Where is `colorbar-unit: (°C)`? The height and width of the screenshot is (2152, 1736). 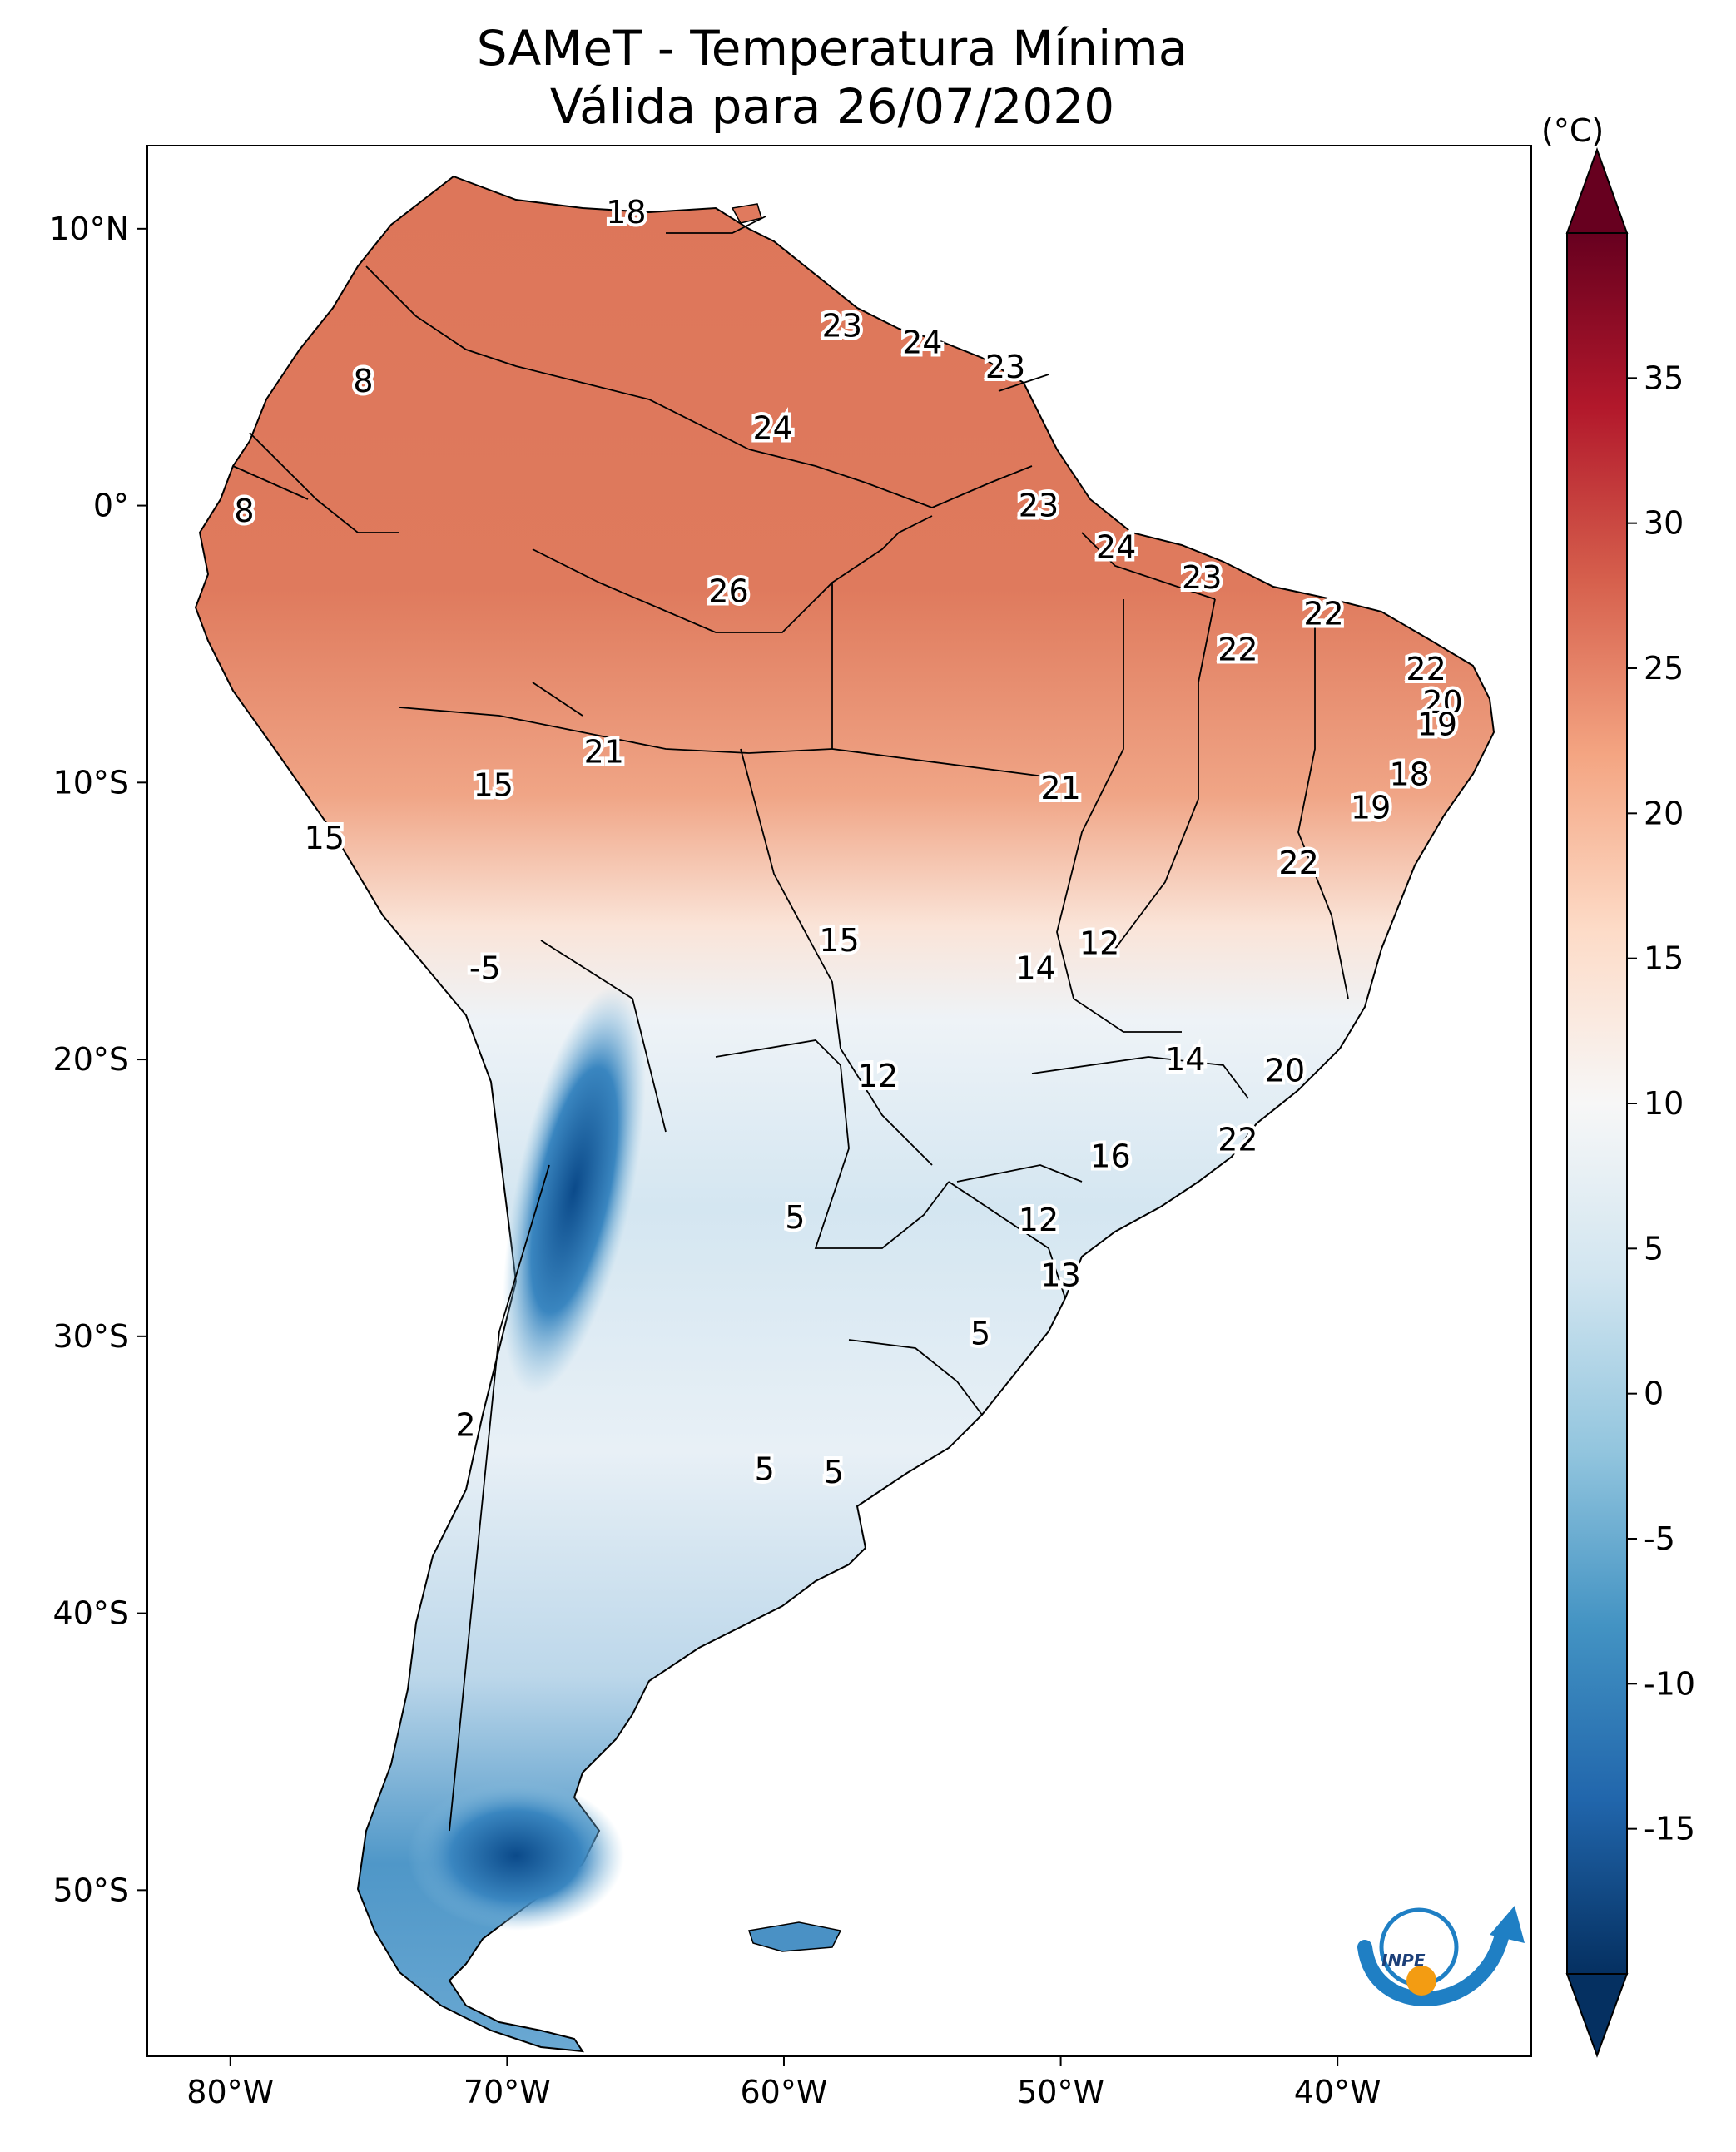
colorbar-unit: (°C) is located at coordinates (1572, 130).